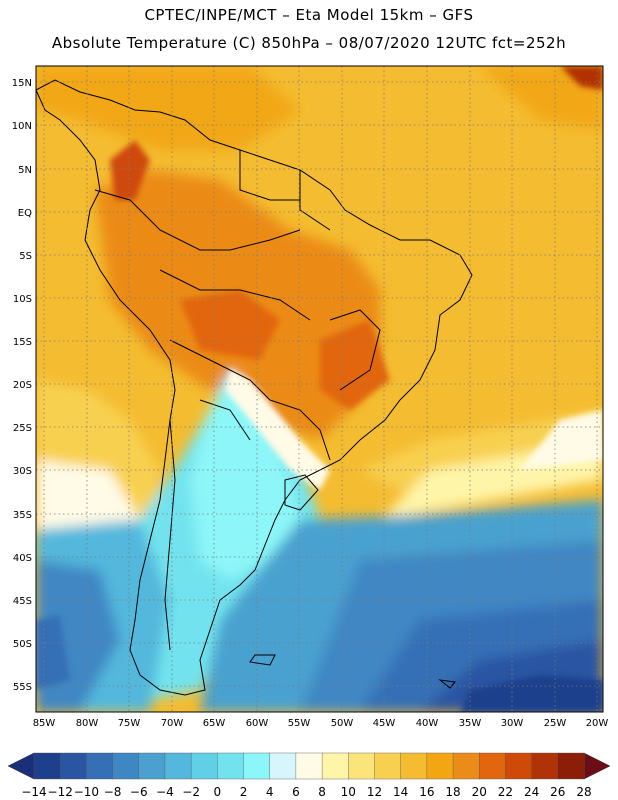 This screenshot has height=800, width=618. I want to click on colorbar-label: 12, so click(374, 792).